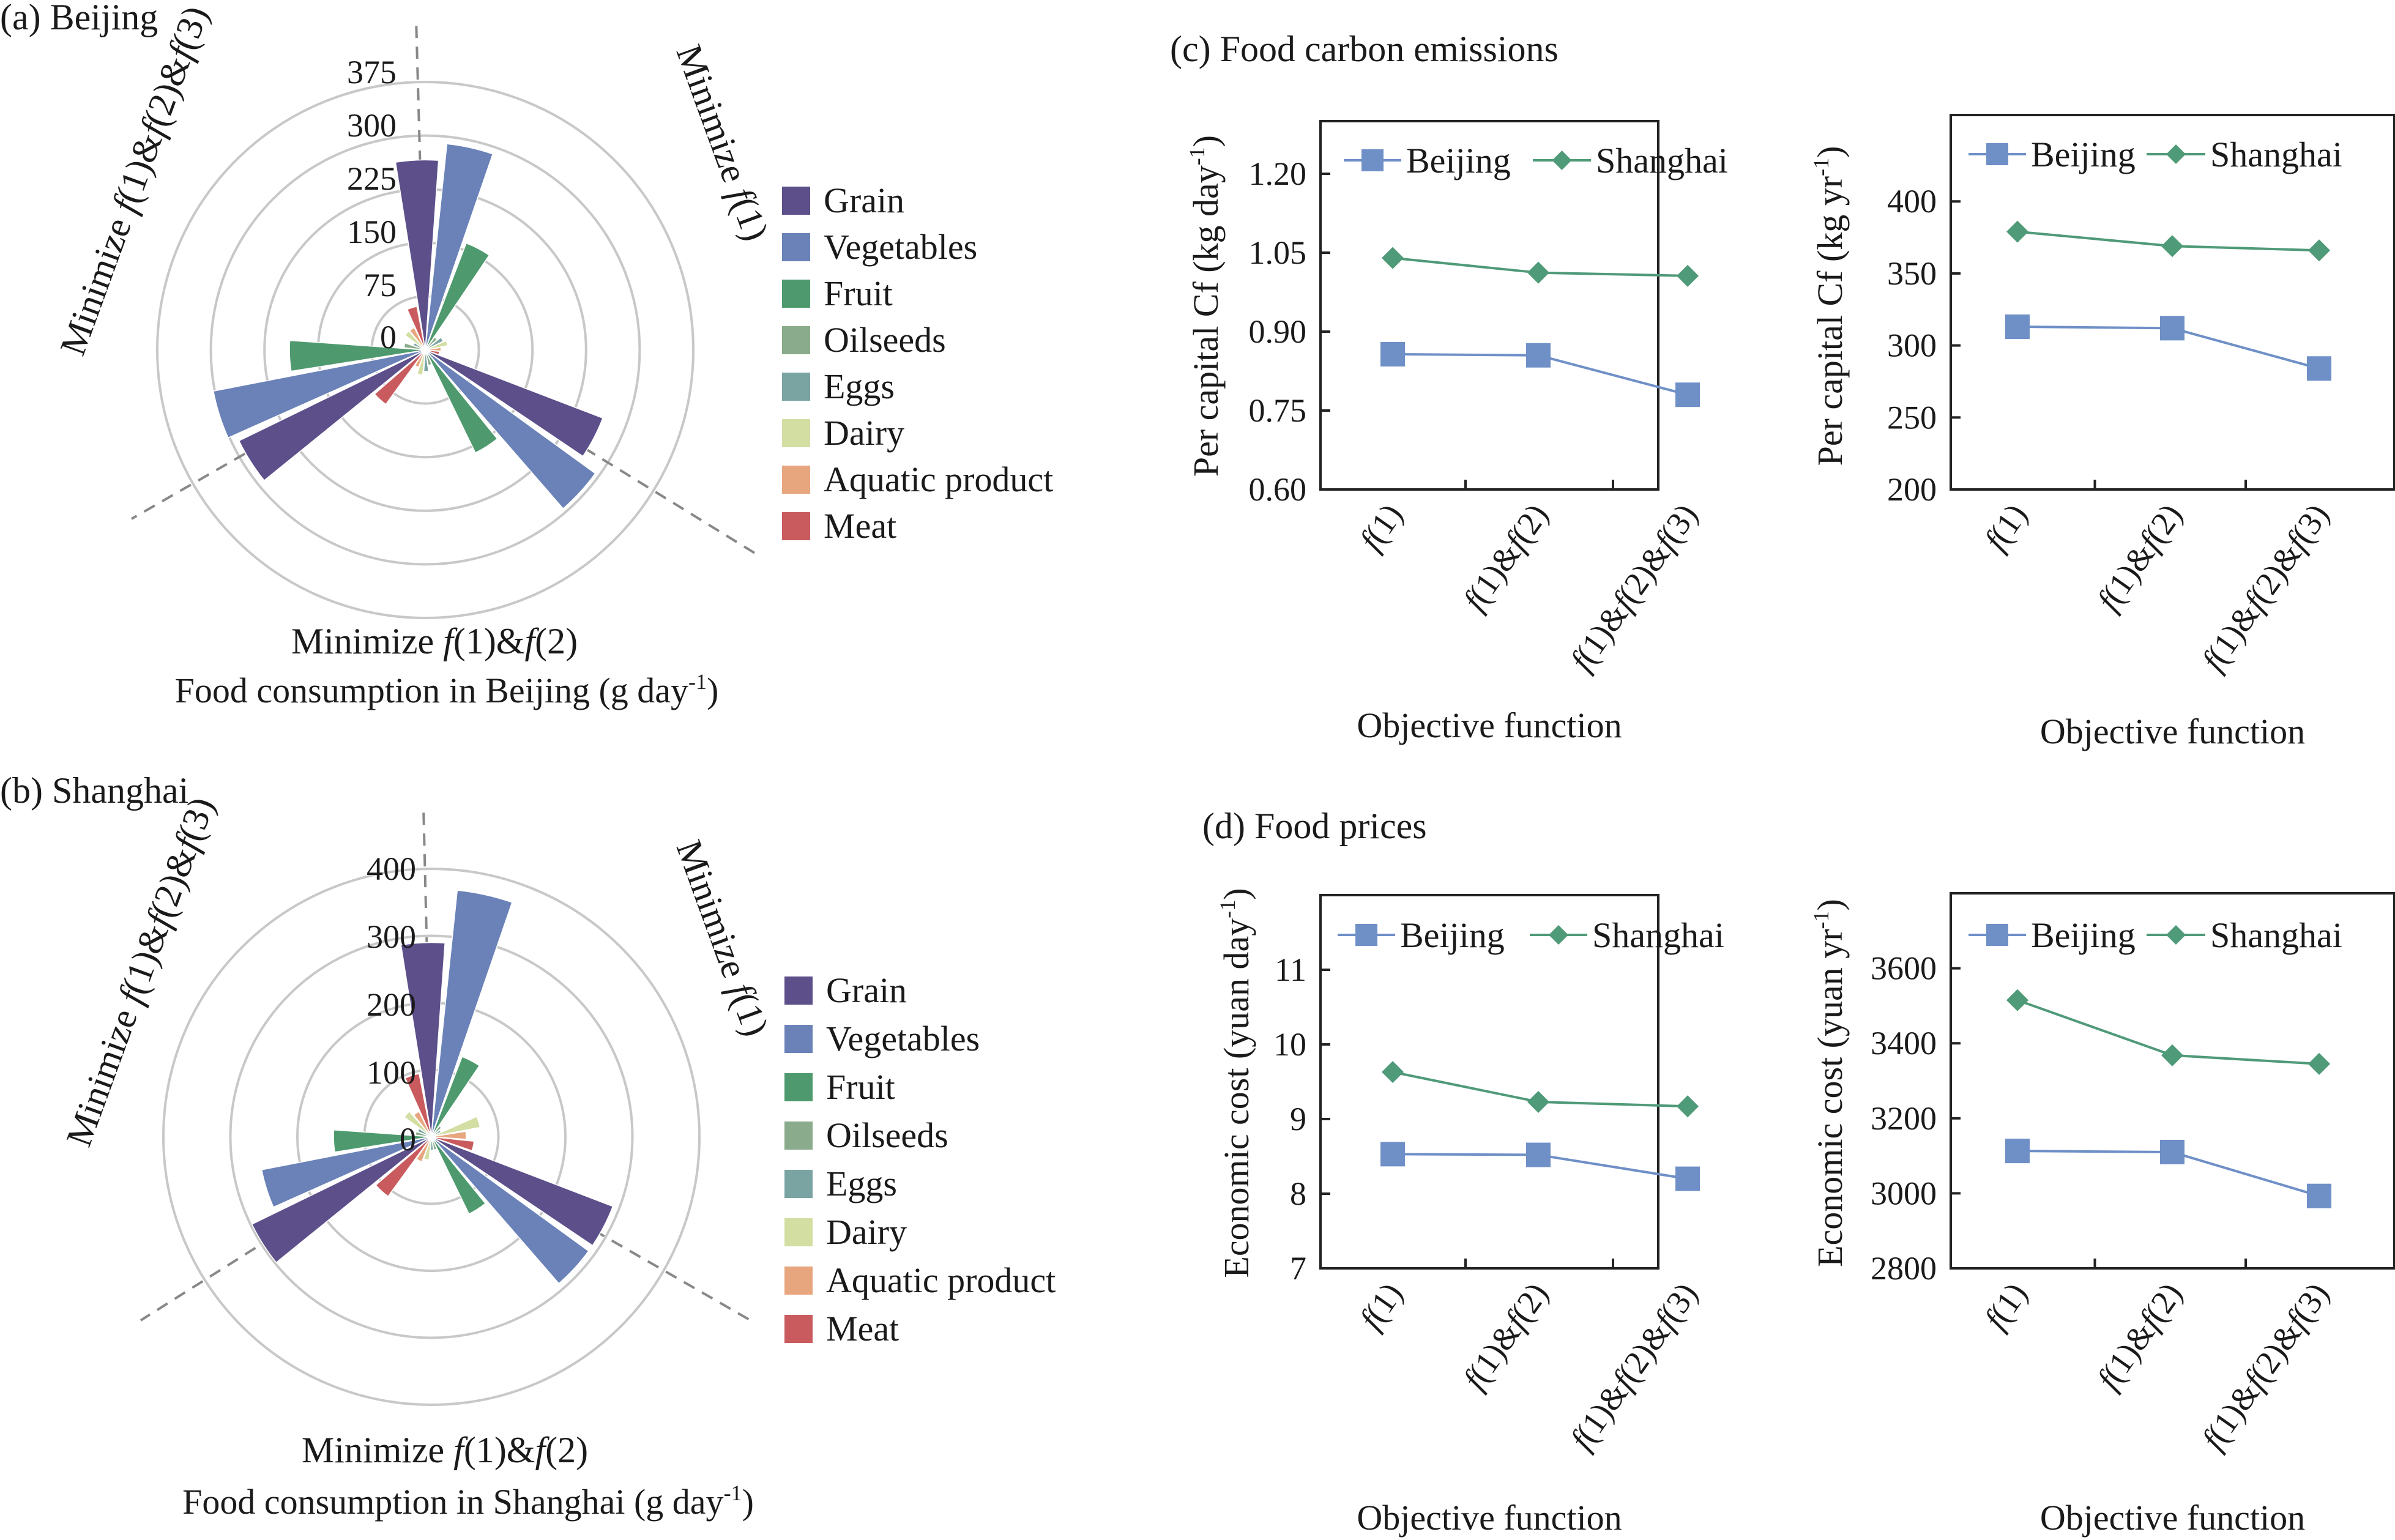 This screenshot has height=1540, width=2395. What do you see at coordinates (1912, 201) in the screenshot?
I see `y-tick-label: 400` at bounding box center [1912, 201].